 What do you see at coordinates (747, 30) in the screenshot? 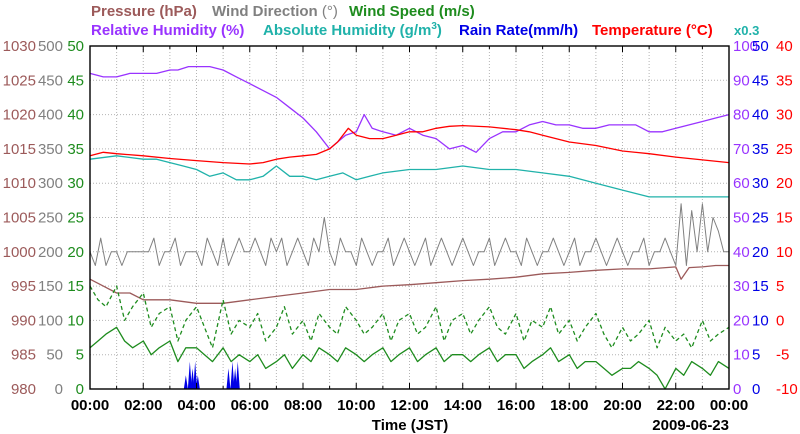
I see `legend-multiplier: x0.3` at bounding box center [747, 30].